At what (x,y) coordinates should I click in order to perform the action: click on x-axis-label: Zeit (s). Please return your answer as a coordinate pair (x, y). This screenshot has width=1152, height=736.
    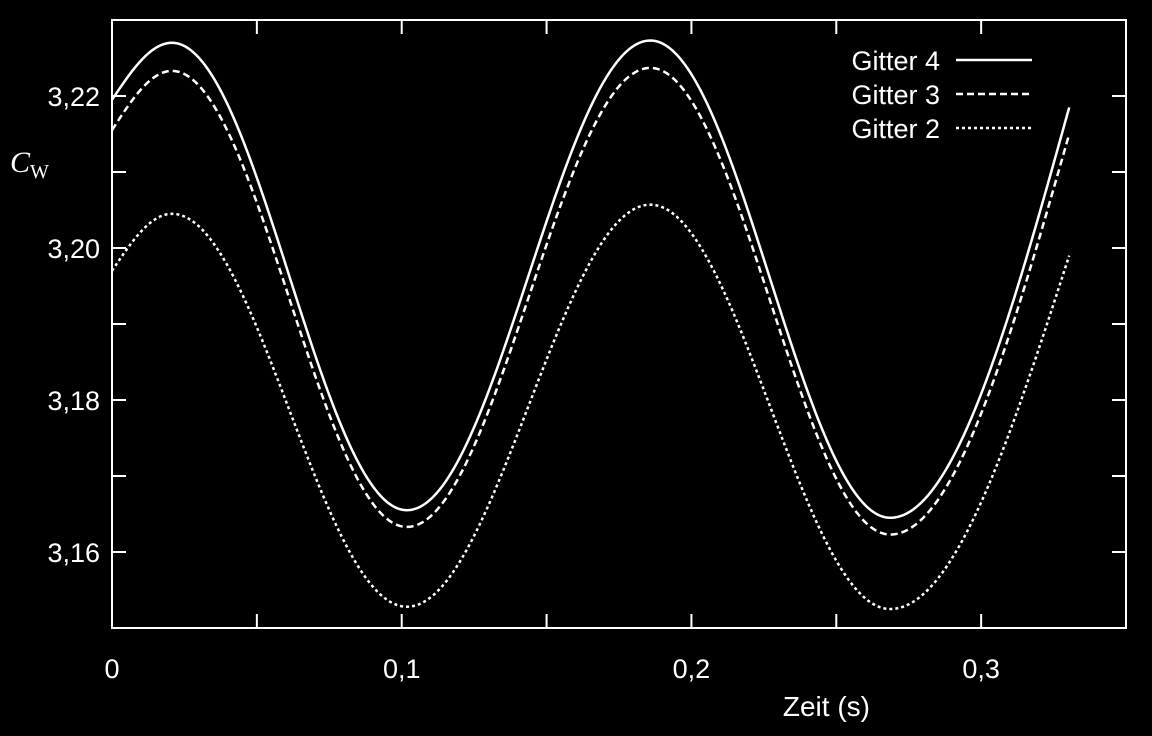
    Looking at the image, I should click on (826, 706).